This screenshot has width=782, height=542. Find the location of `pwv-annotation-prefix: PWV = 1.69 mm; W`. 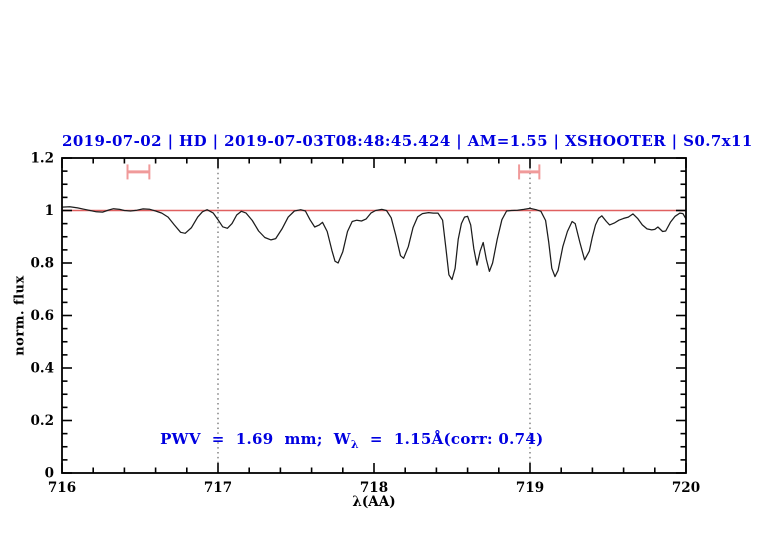

pwv-annotation-prefix: PWV = 1.69 mm; W is located at coordinates (255, 439).